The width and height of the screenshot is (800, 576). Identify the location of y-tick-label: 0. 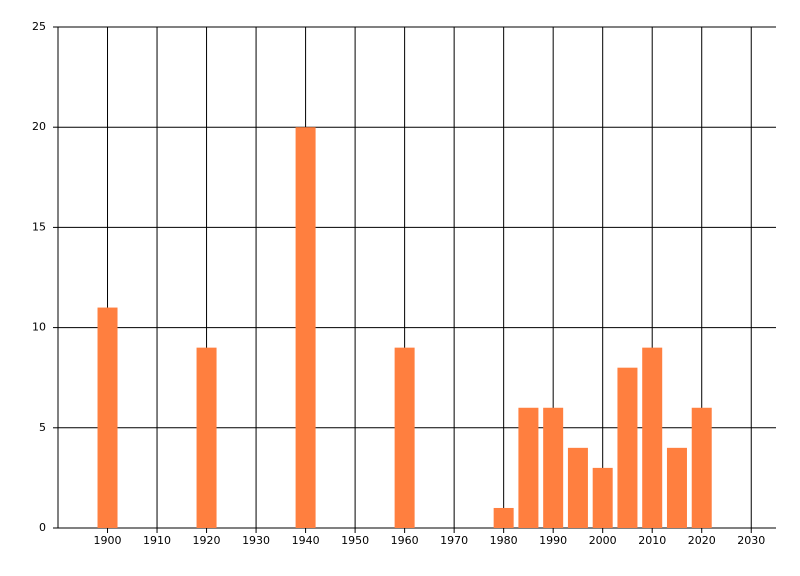
(42, 527).